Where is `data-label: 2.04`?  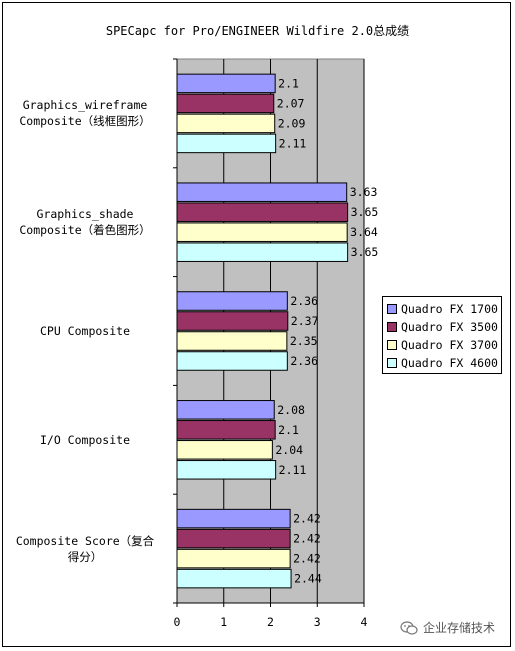 data-label: 2.04 is located at coordinates (289, 450).